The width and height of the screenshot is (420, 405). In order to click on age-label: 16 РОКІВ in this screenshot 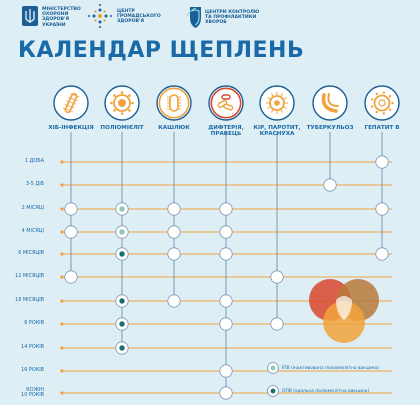, I will do `click(32, 370)`.